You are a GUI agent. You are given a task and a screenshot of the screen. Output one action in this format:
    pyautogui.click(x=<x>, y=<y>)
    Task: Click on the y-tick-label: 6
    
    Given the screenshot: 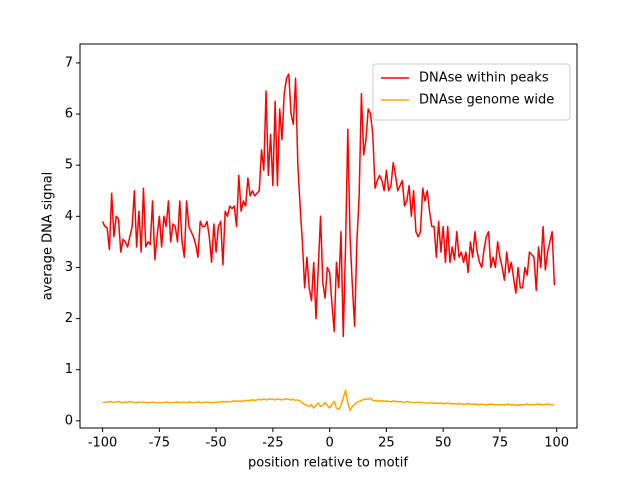 What is the action you would take?
    pyautogui.click(x=69, y=114)
    